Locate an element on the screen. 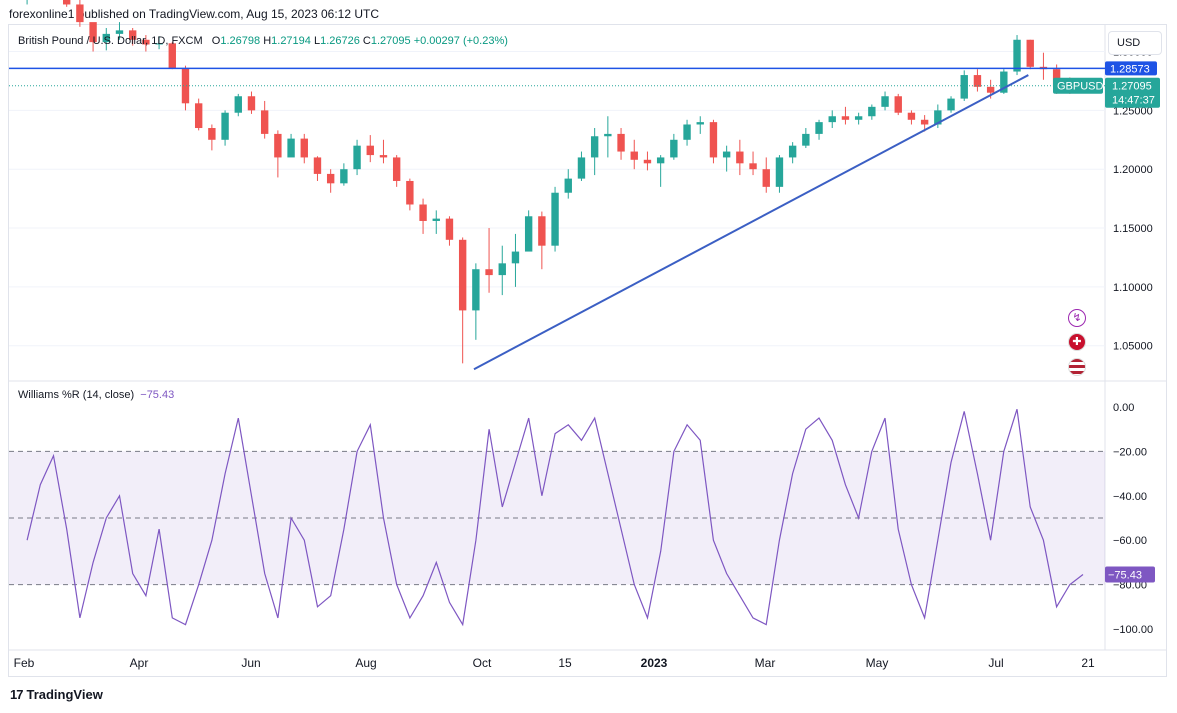 Image resolution: width=1177 pixels, height=713 pixels. symbol-tag-label: GBPUSD is located at coordinates (1080, 87).